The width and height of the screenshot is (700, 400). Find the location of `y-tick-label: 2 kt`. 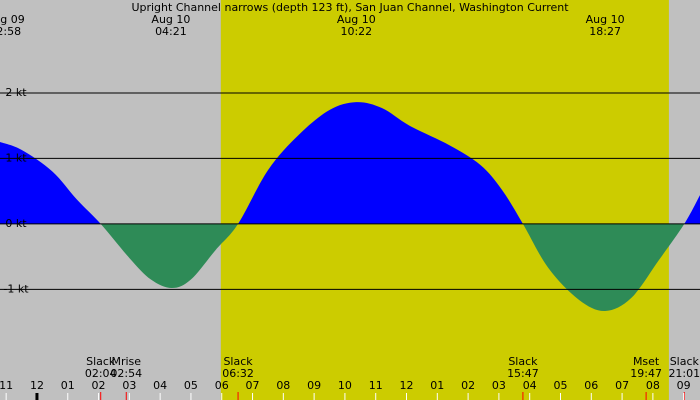

y-tick-label: 2 kt is located at coordinates (16, 92).